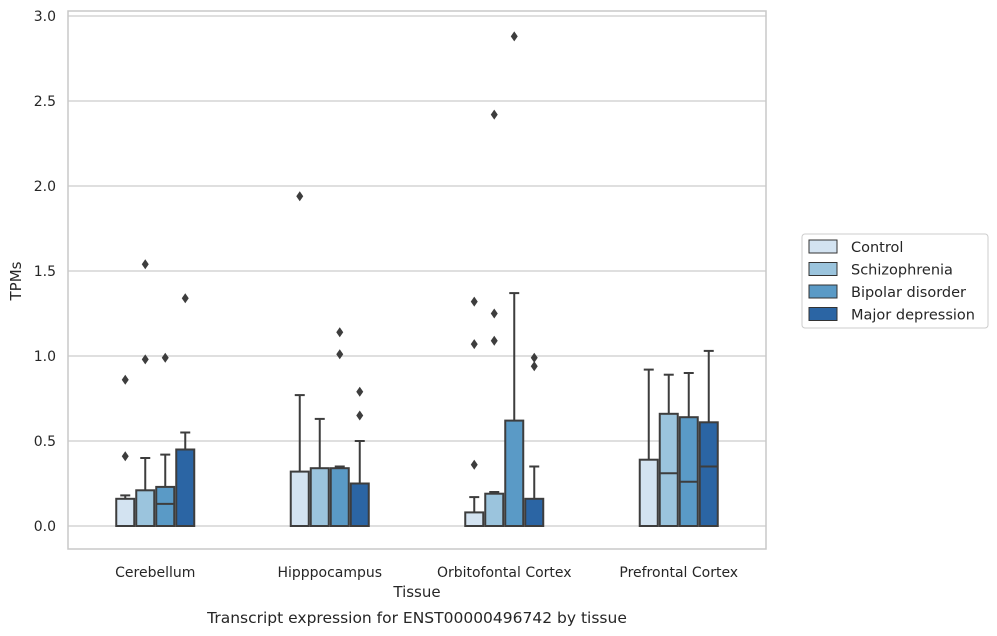  What do you see at coordinates (45, 187) in the screenshot?
I see `y-tick-label: 2.0` at bounding box center [45, 187].